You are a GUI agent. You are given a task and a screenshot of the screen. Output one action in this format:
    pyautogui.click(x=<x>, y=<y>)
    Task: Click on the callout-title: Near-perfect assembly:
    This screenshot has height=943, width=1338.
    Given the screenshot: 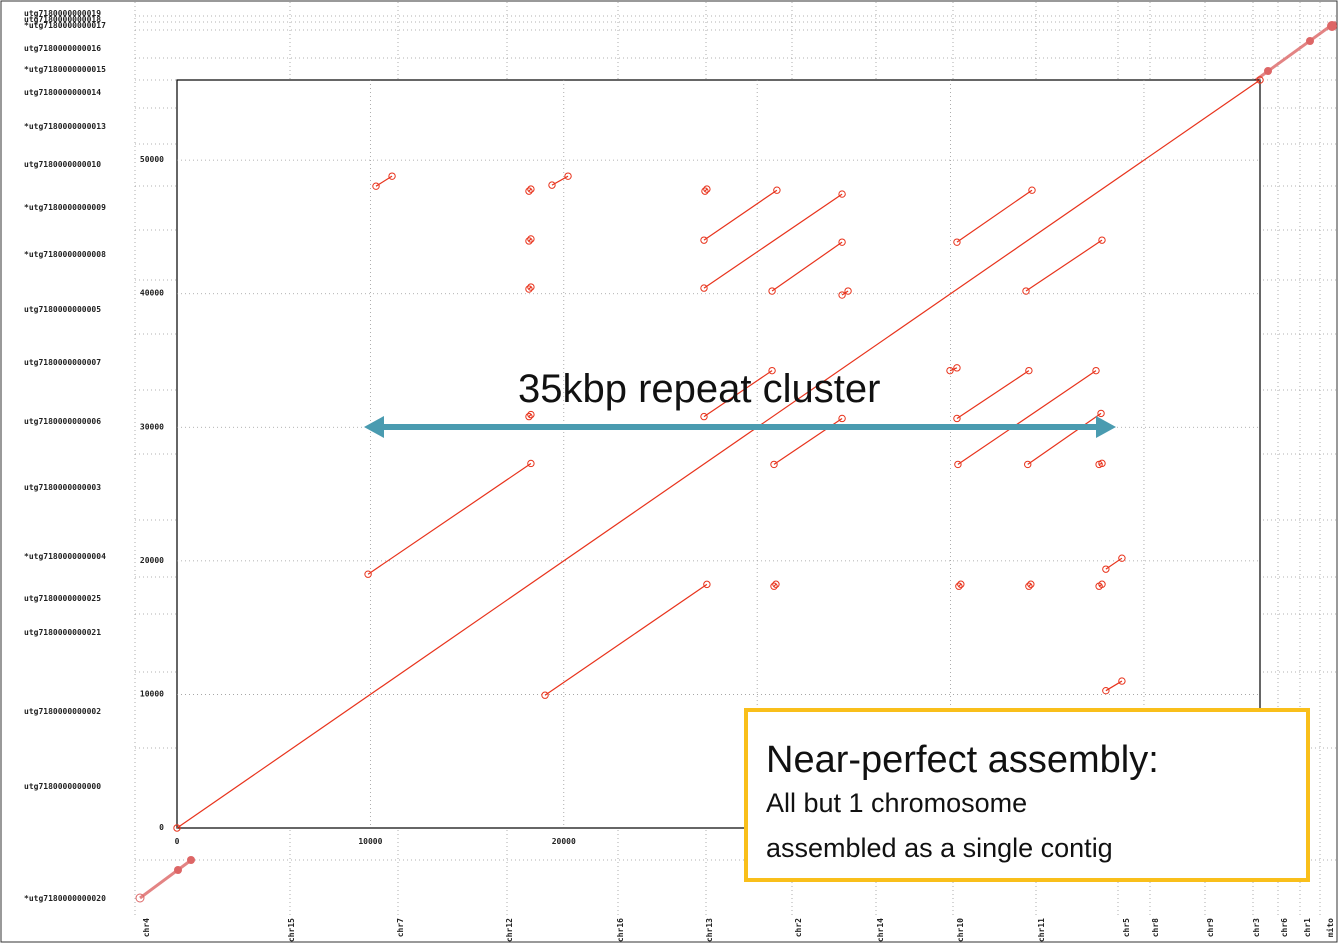 What is the action you would take?
    pyautogui.click(x=962, y=760)
    